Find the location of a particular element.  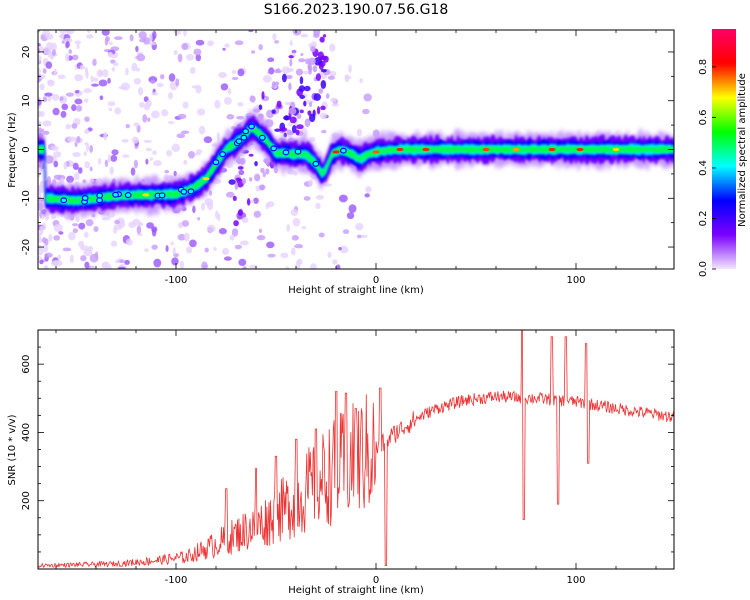

x-tick-label: 100 is located at coordinates (575, 280).